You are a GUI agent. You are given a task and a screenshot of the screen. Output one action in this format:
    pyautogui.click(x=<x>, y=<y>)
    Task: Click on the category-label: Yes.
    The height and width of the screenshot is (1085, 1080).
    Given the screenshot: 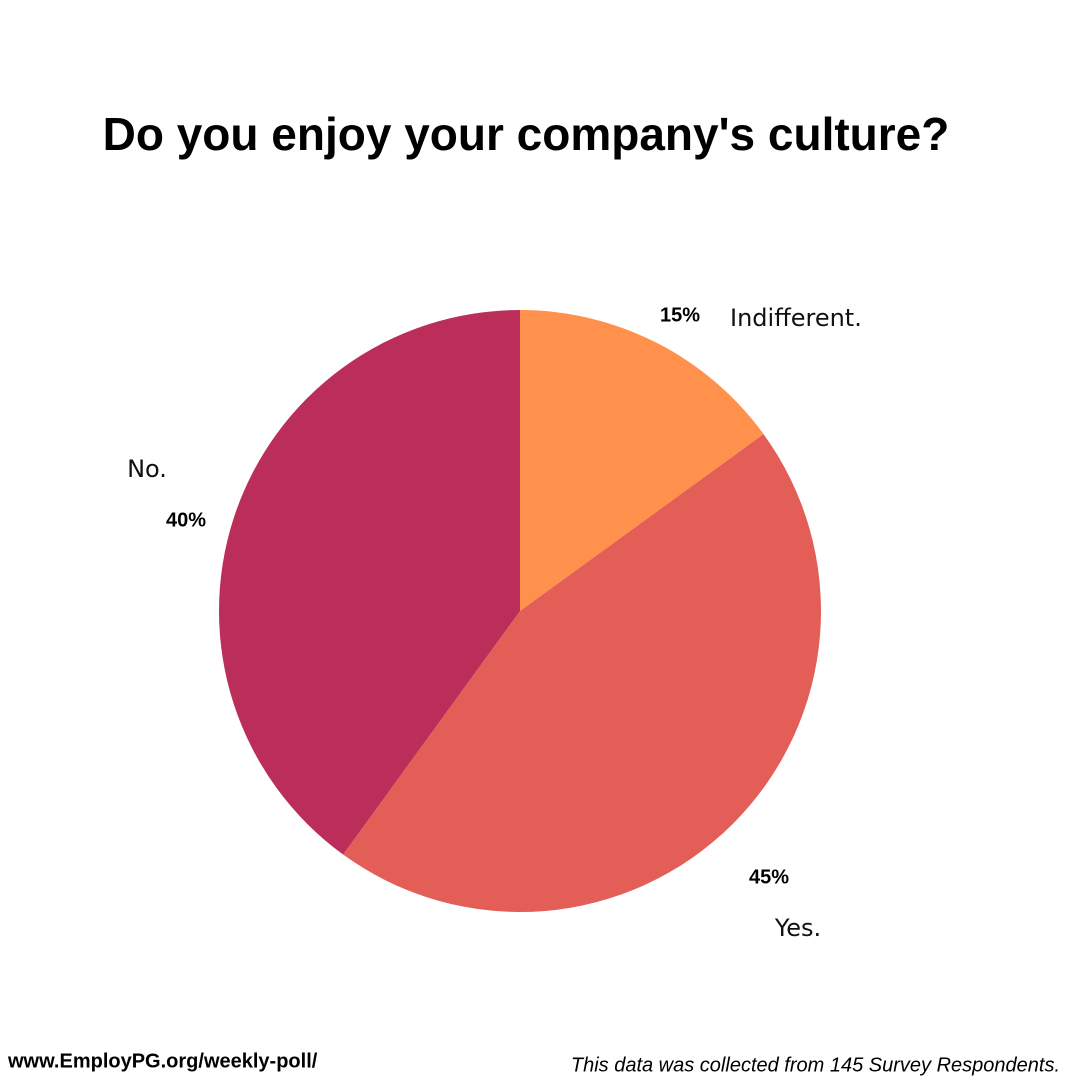 What is the action you would take?
    pyautogui.click(x=797, y=928)
    